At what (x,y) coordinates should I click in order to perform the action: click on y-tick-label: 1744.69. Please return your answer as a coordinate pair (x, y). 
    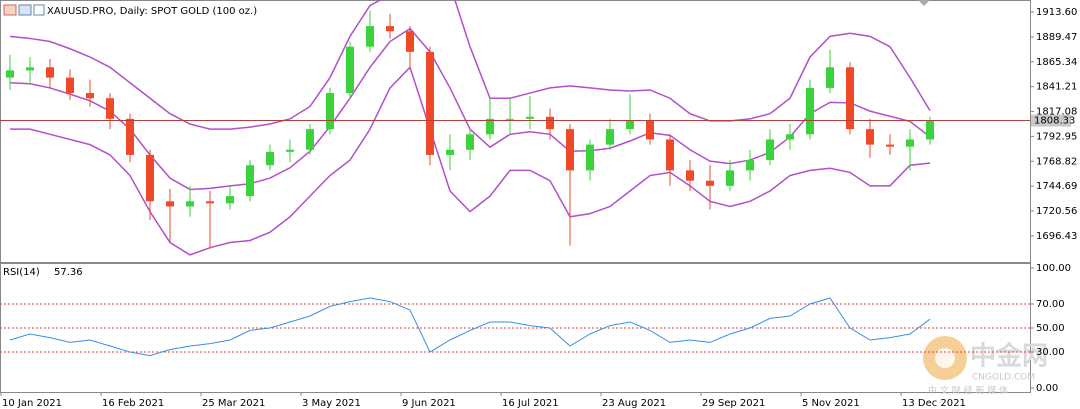
    Looking at the image, I should click on (1056, 186).